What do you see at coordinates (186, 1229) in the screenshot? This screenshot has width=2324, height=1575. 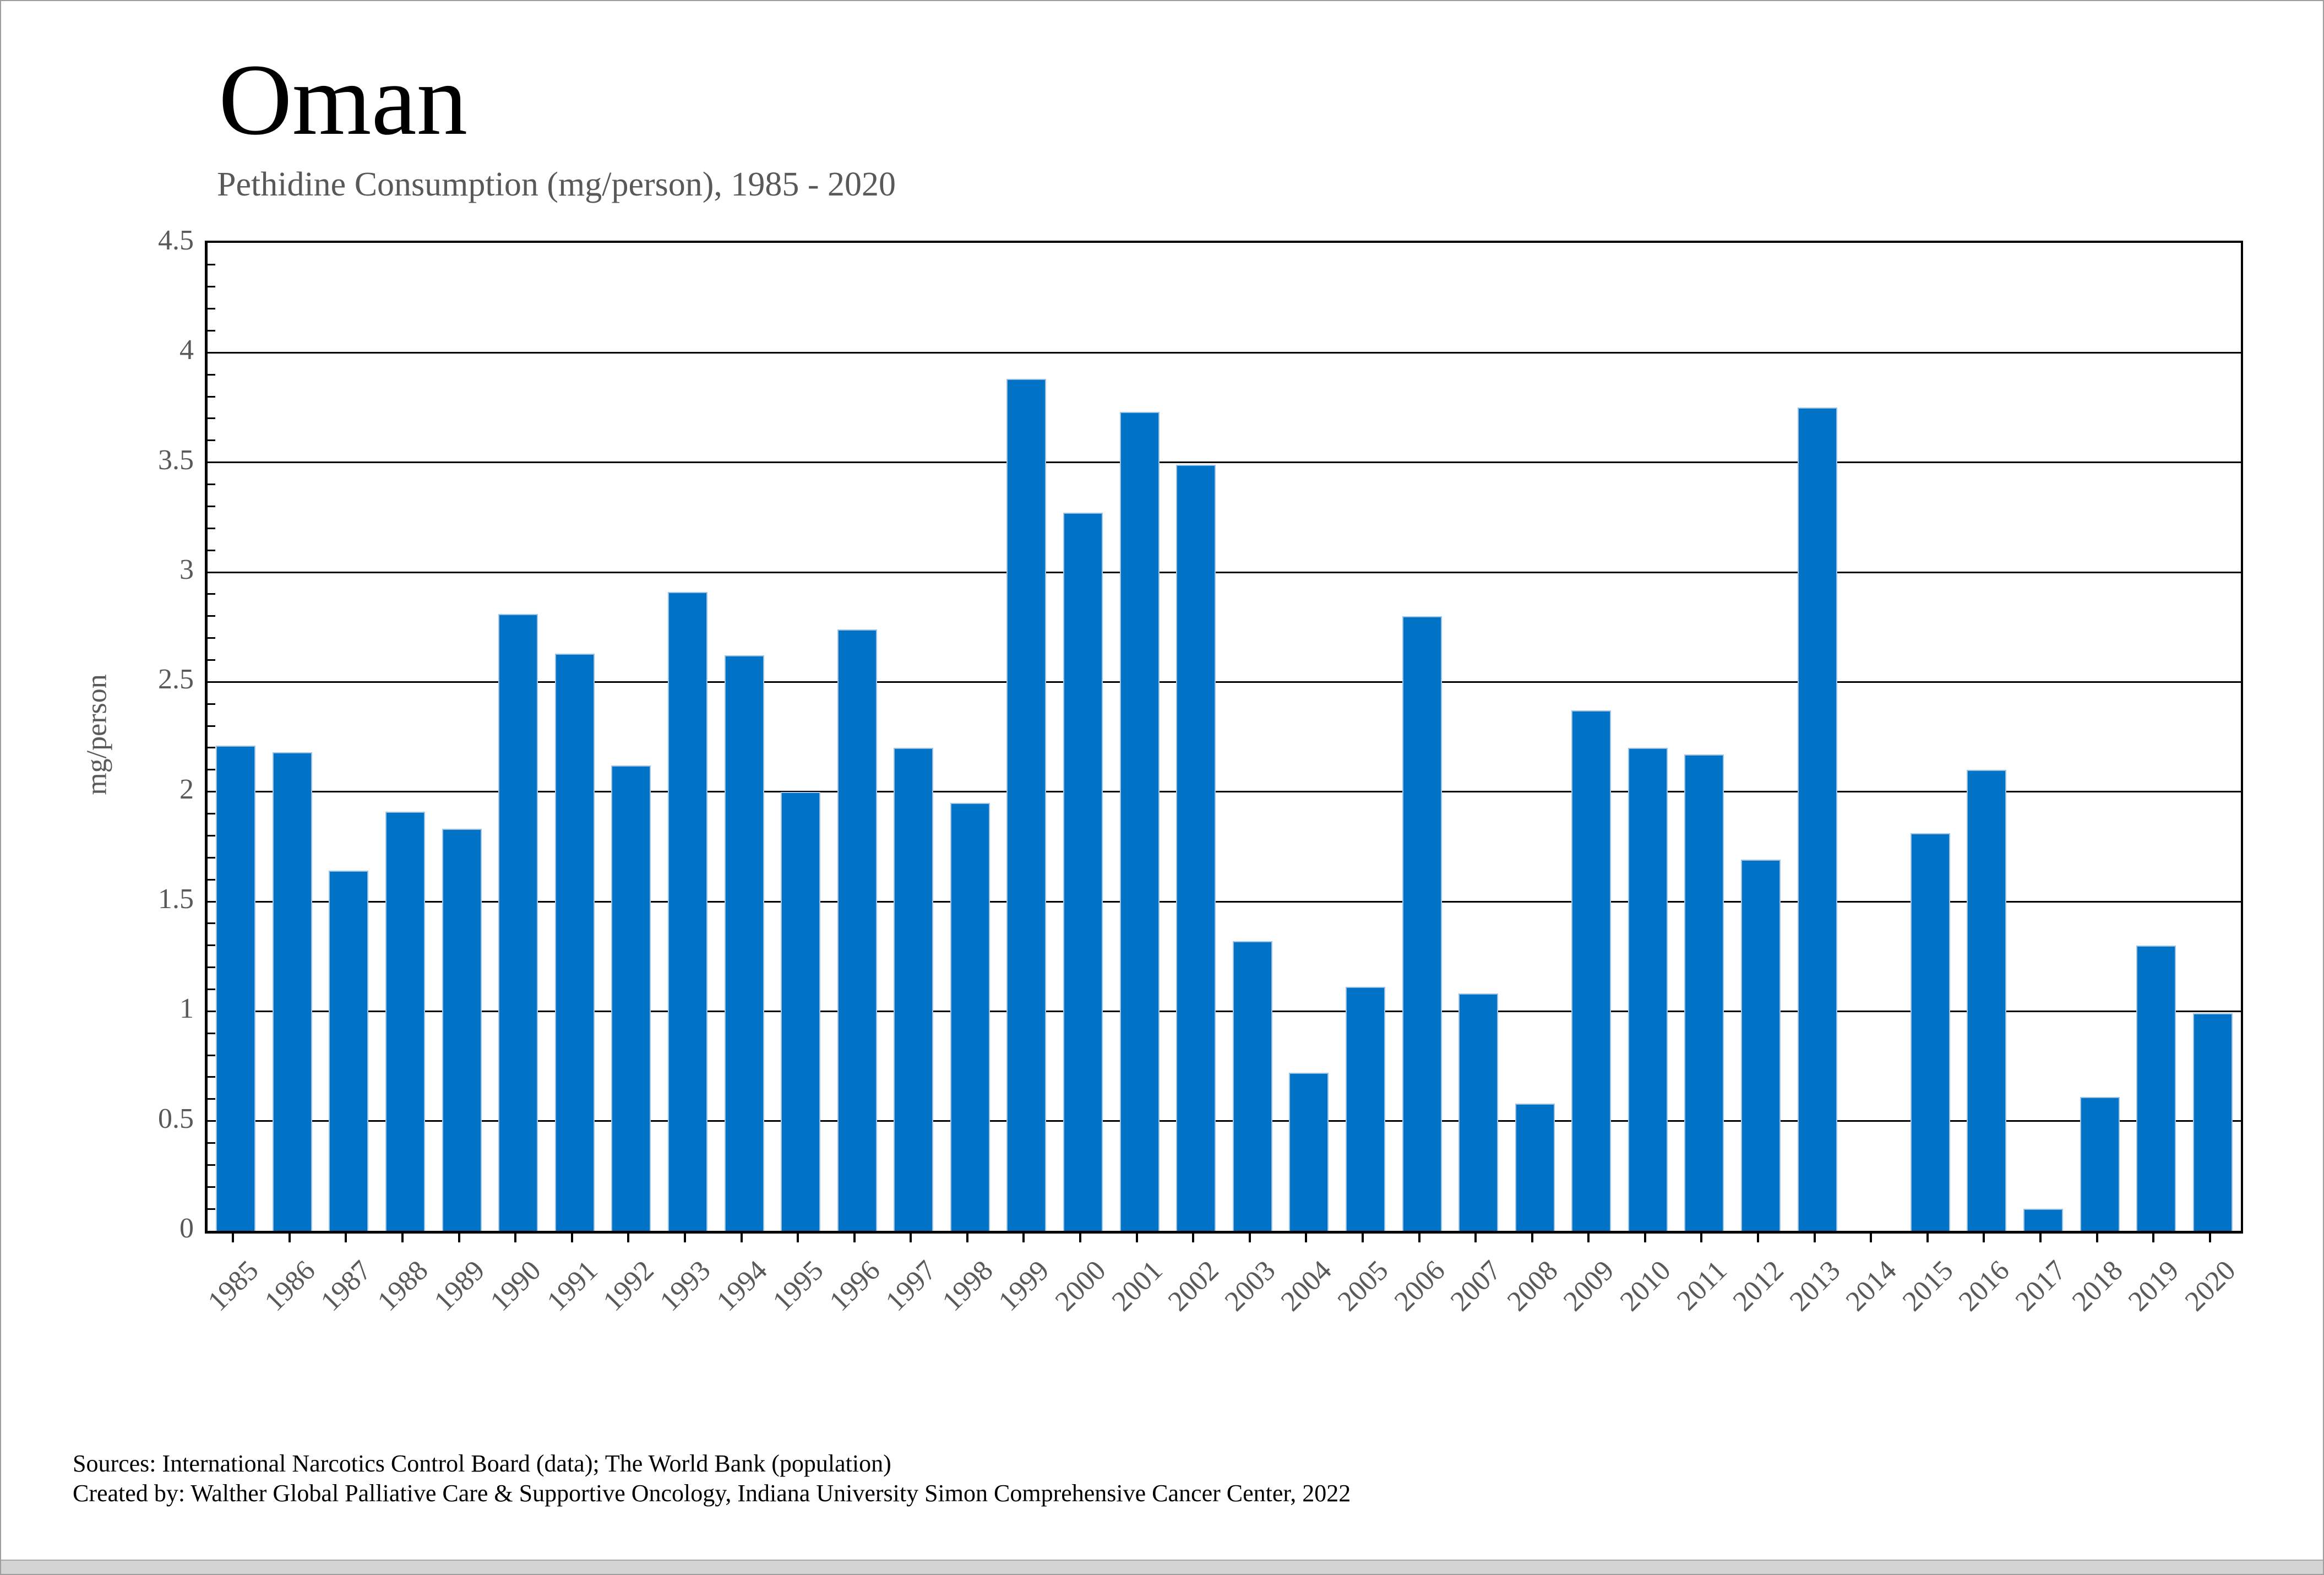 I see `y-tick-label: 0` at bounding box center [186, 1229].